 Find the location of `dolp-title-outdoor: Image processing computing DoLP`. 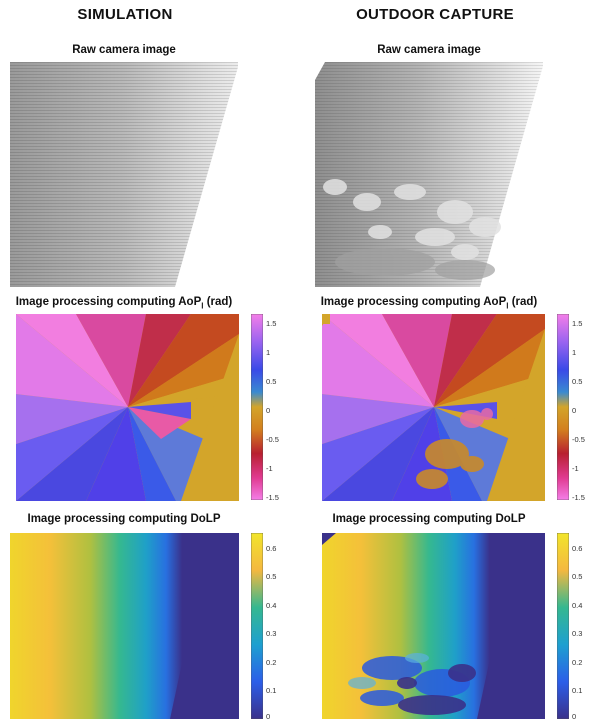

dolp-title-outdoor: Image processing computing DoLP is located at coordinates (429, 519).